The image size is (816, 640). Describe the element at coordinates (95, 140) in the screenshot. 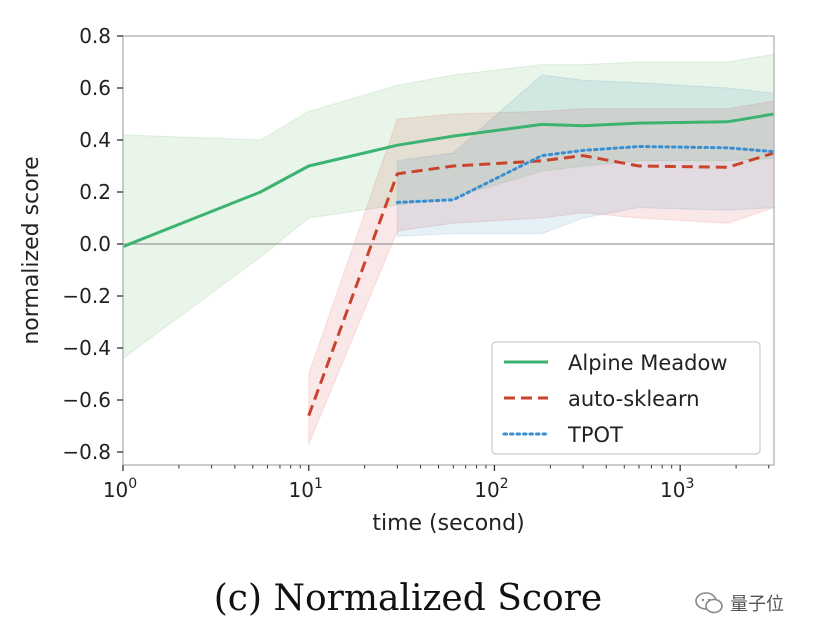

I see `y-tick-label: 0.4` at that location.